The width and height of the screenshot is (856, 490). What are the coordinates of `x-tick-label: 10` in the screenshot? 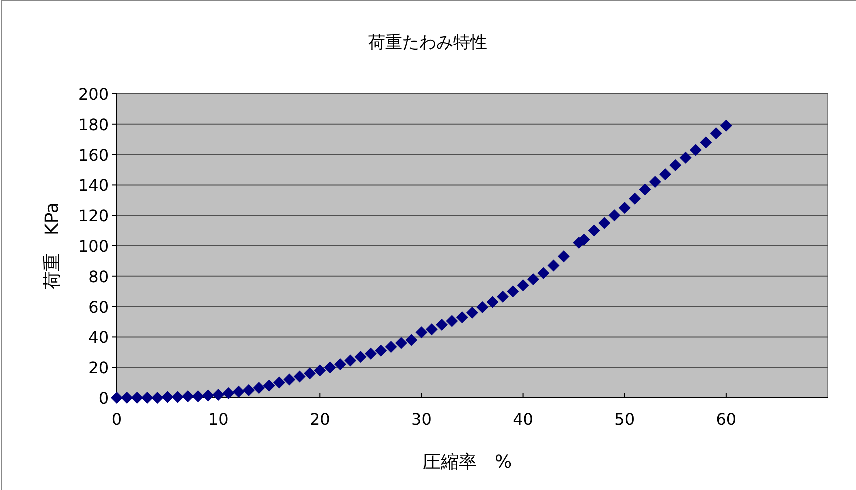 It's located at (218, 419).